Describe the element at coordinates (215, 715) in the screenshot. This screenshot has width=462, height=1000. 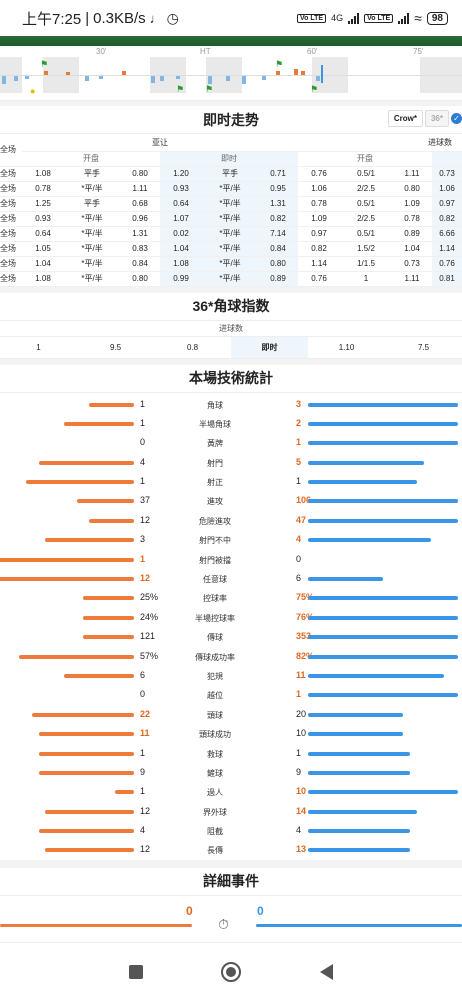
I see `stat-label: 頭球` at that location.